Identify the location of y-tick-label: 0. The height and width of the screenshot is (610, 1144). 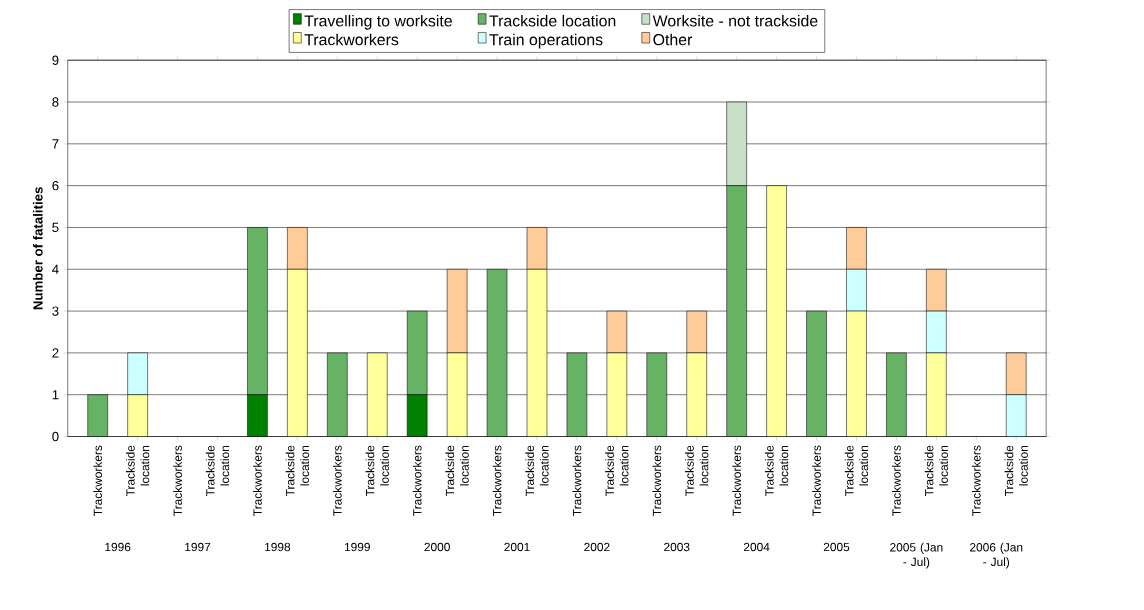
(55, 437).